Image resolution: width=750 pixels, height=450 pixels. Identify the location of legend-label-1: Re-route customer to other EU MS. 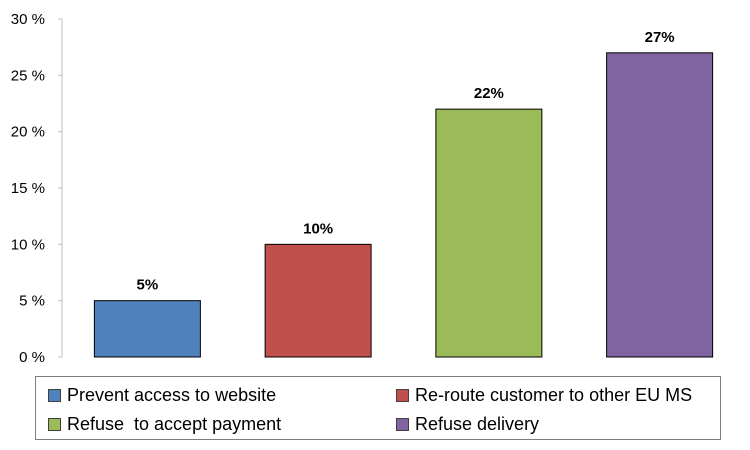
(554, 395).